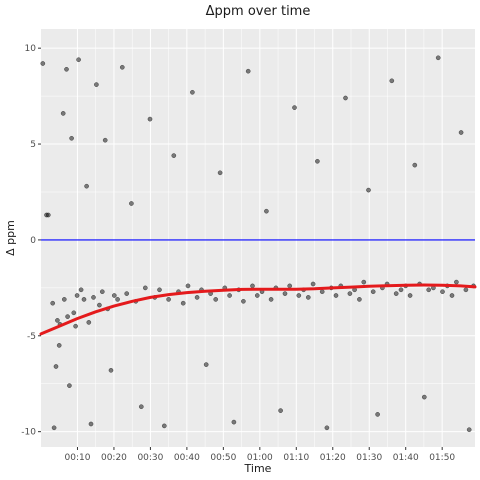 This screenshot has height=480, width=480. Describe the element at coordinates (223, 458) in the screenshot. I see `x-tick-label: 00:50` at that location.